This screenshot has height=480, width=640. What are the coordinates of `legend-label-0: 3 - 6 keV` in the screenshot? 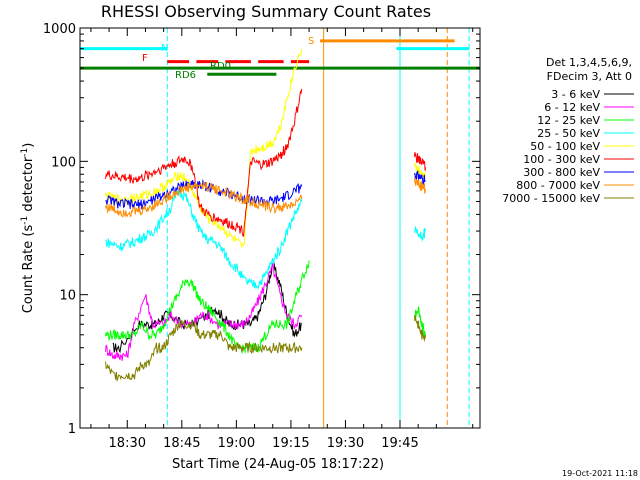 It's located at (575, 94).